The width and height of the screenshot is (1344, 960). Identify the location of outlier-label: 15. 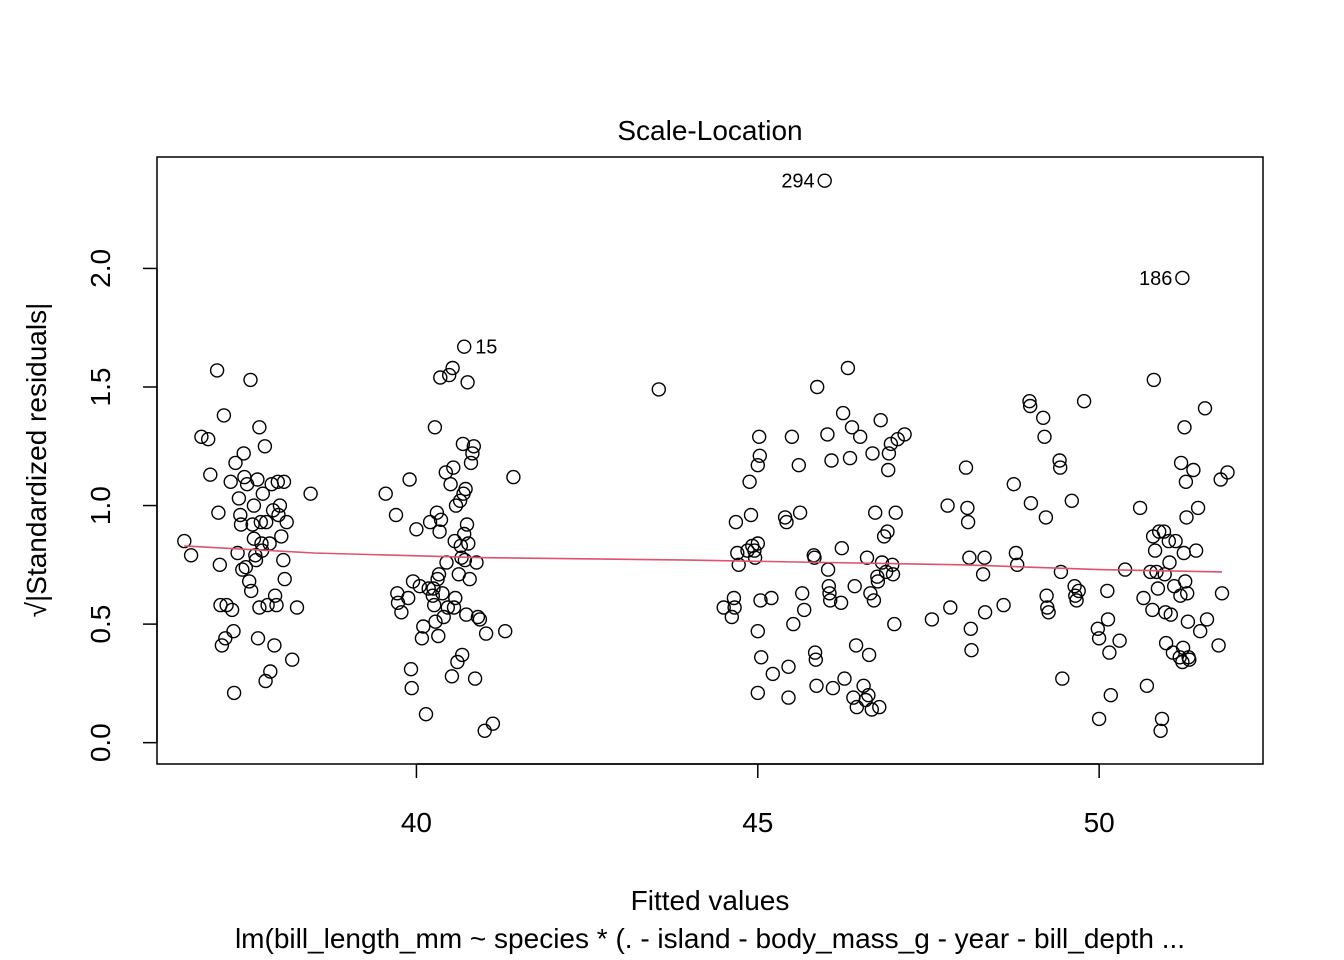
(486, 348).